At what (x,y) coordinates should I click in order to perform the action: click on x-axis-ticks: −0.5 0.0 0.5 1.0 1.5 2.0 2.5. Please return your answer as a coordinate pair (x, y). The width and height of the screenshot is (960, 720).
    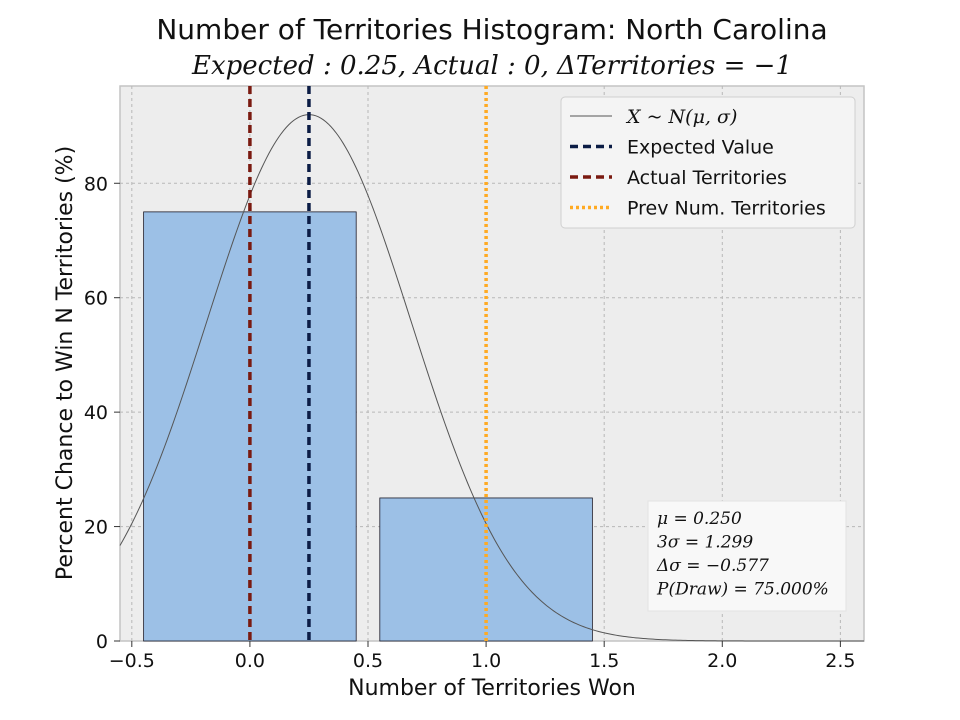
    Looking at the image, I should click on (482, 656).